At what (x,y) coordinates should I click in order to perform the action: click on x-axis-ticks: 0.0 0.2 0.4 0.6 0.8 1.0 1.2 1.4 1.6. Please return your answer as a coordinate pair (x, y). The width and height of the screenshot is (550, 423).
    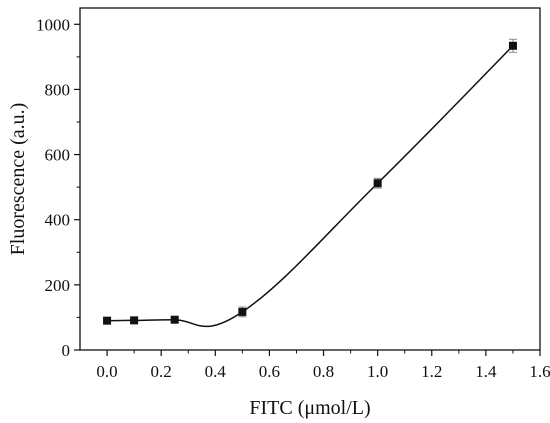
    Looking at the image, I should click on (323, 365).